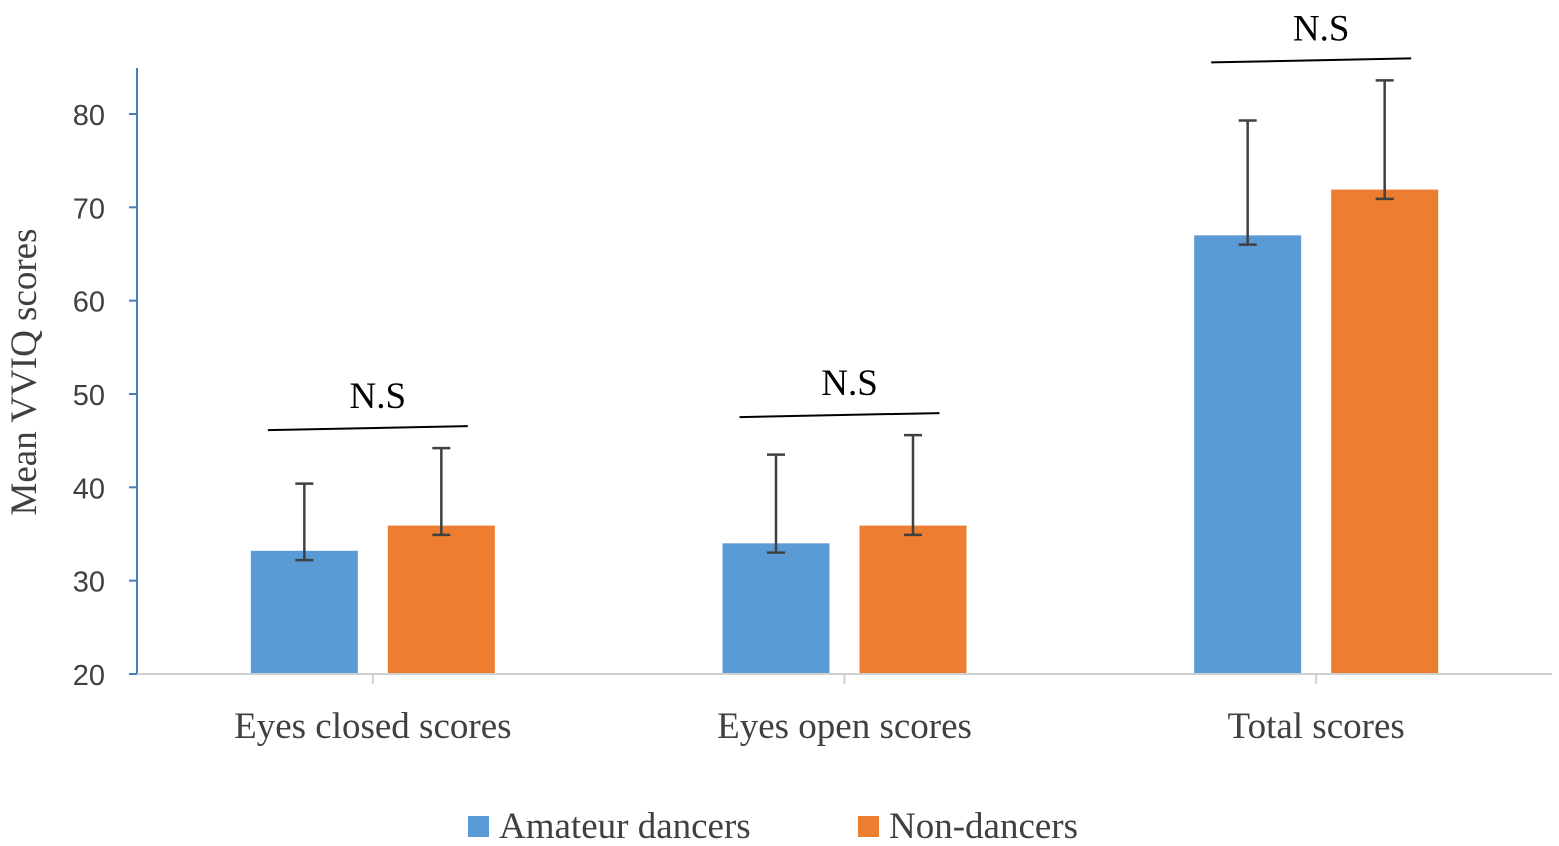 The image size is (1559, 846). Describe the element at coordinates (24, 371) in the screenshot. I see `y-axis-label: Mean VVIQ scores` at that location.